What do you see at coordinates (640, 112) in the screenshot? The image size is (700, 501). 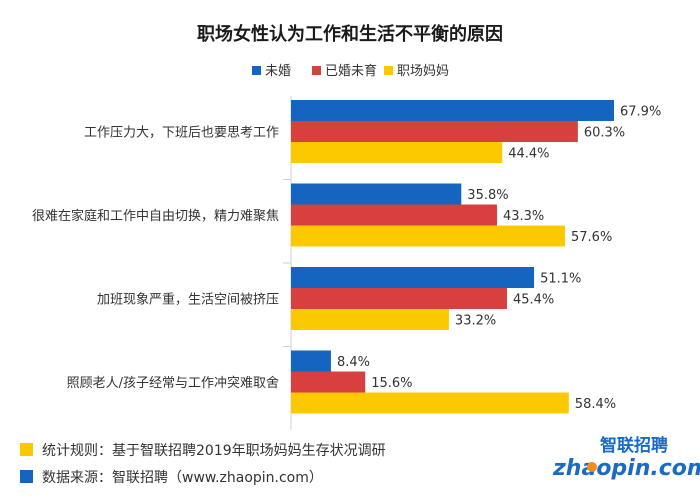 I see `value-label-1-1: 67.9%` at bounding box center [640, 112].